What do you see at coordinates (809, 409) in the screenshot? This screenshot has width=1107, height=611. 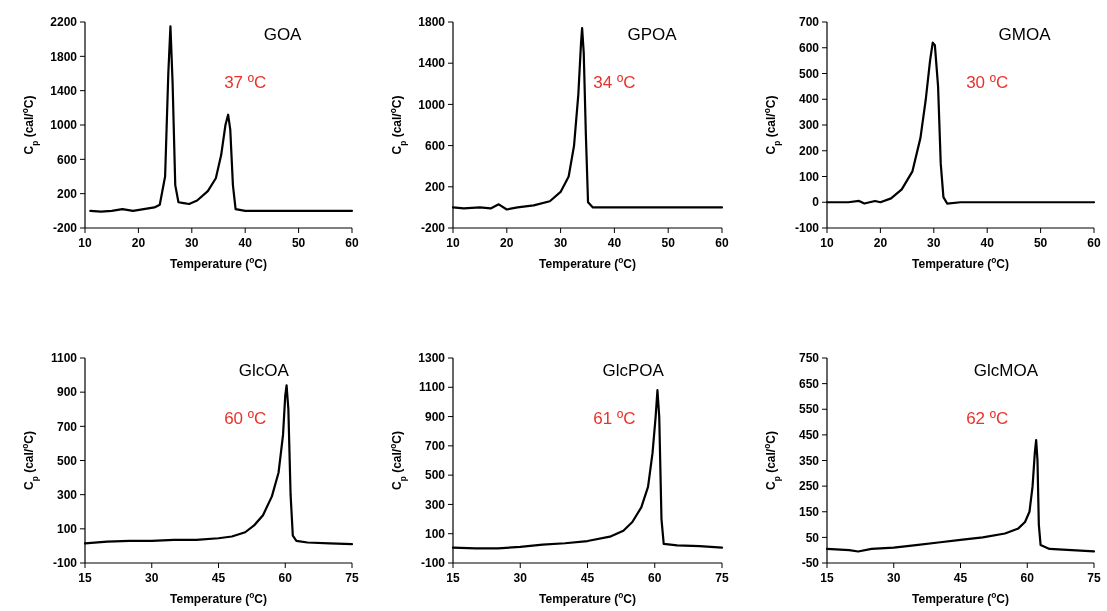 I see `y-tick-label: 550` at bounding box center [809, 409].